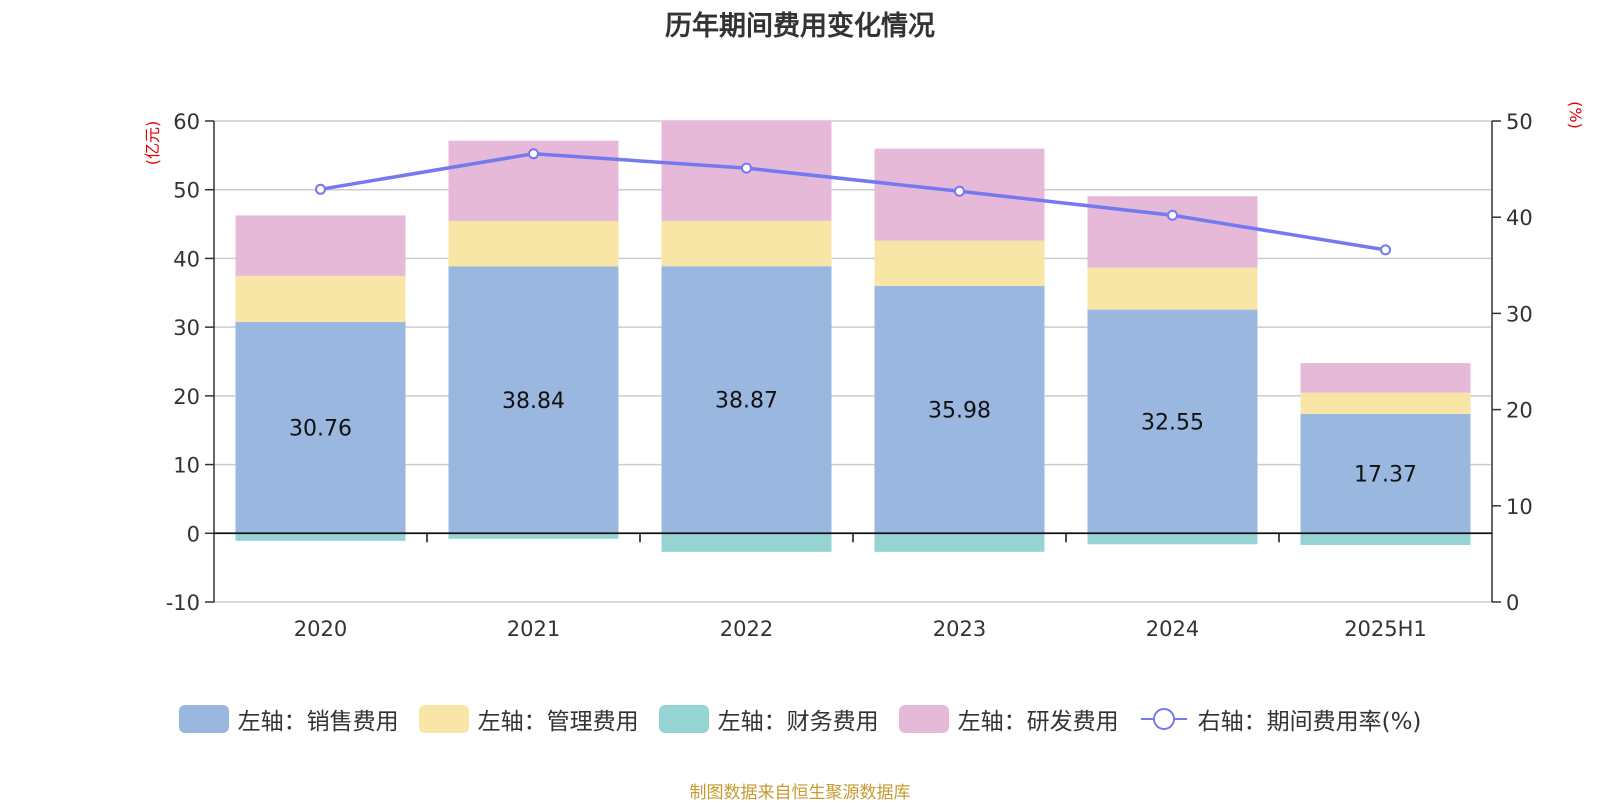  Describe the element at coordinates (959, 629) in the screenshot. I see `x-tick-label: 2023` at that location.